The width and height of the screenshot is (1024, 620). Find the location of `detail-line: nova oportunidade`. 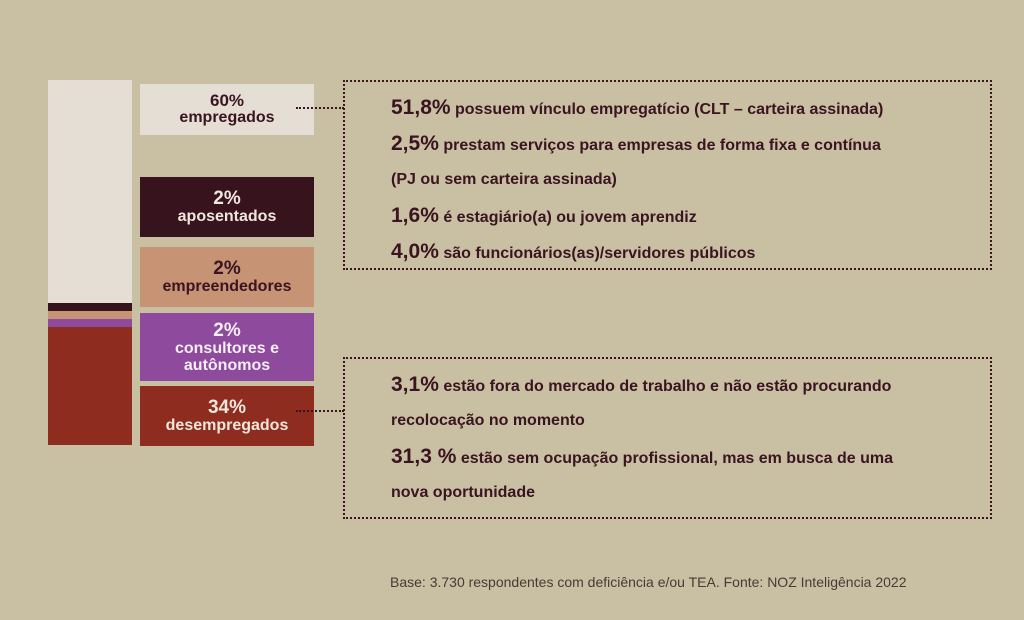

detail-line: nova oportunidade is located at coordinates (690, 493).